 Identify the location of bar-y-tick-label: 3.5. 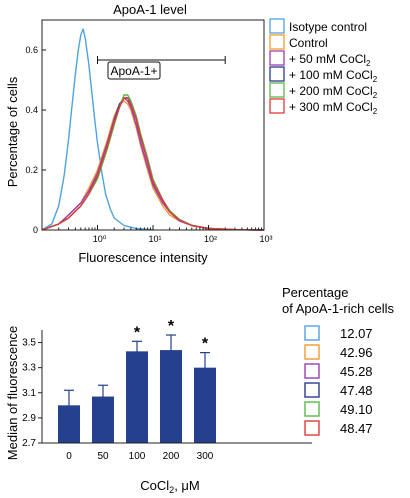
(29, 343).